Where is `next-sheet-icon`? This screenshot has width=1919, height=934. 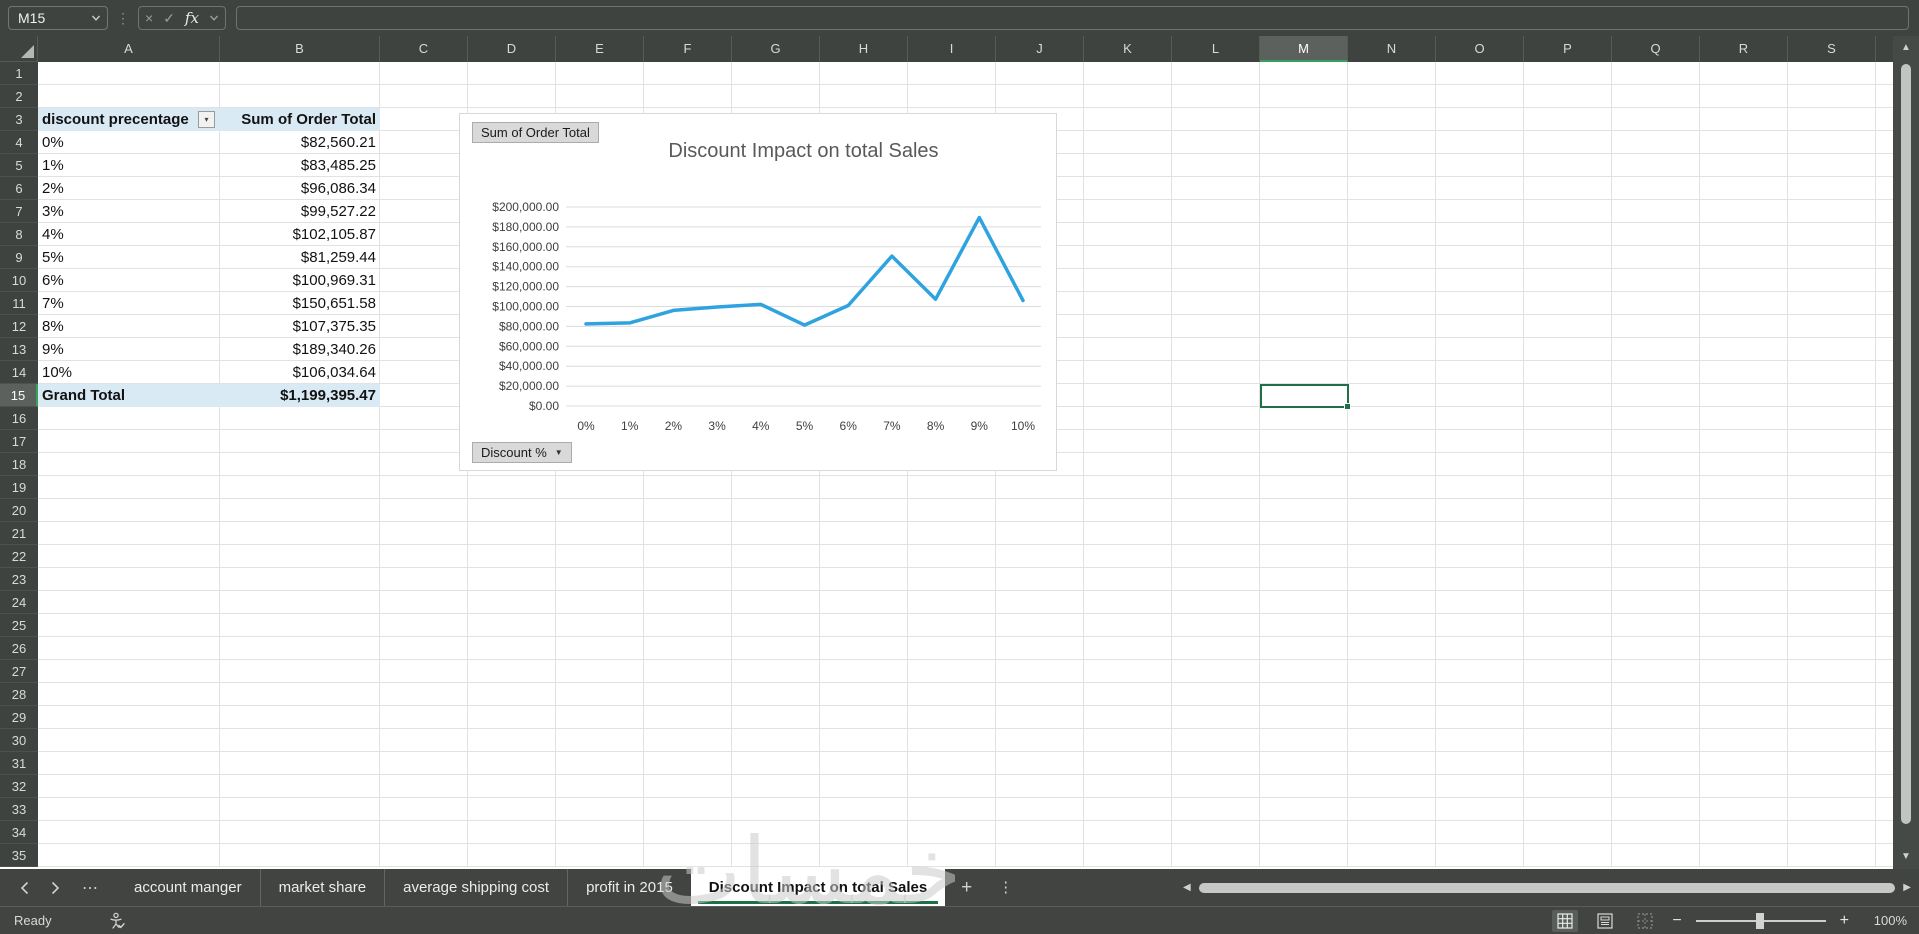
next-sheet-icon is located at coordinates (55, 888).